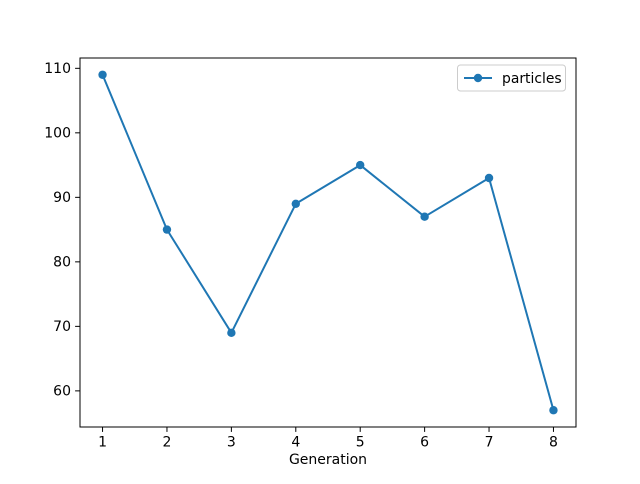  What do you see at coordinates (57, 69) in the screenshot?
I see `y-tick-label: 110` at bounding box center [57, 69].